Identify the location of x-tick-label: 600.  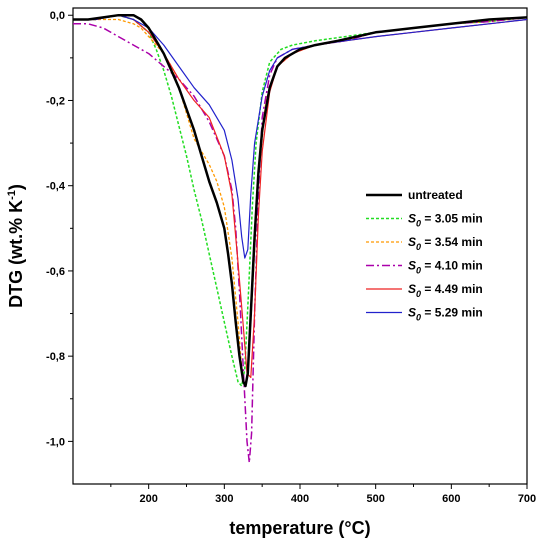
(451, 499).